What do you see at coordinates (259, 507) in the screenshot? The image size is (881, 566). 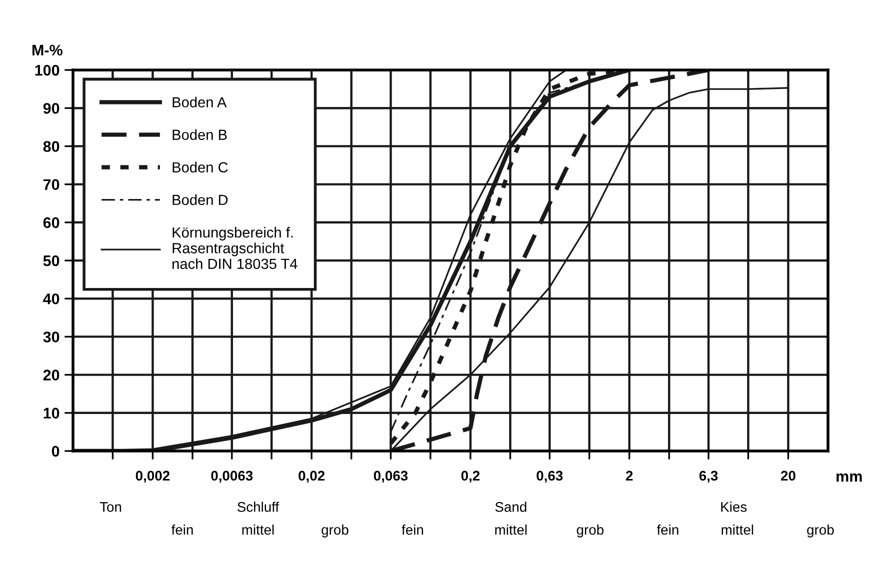 I see `text: Schluff` at bounding box center [259, 507].